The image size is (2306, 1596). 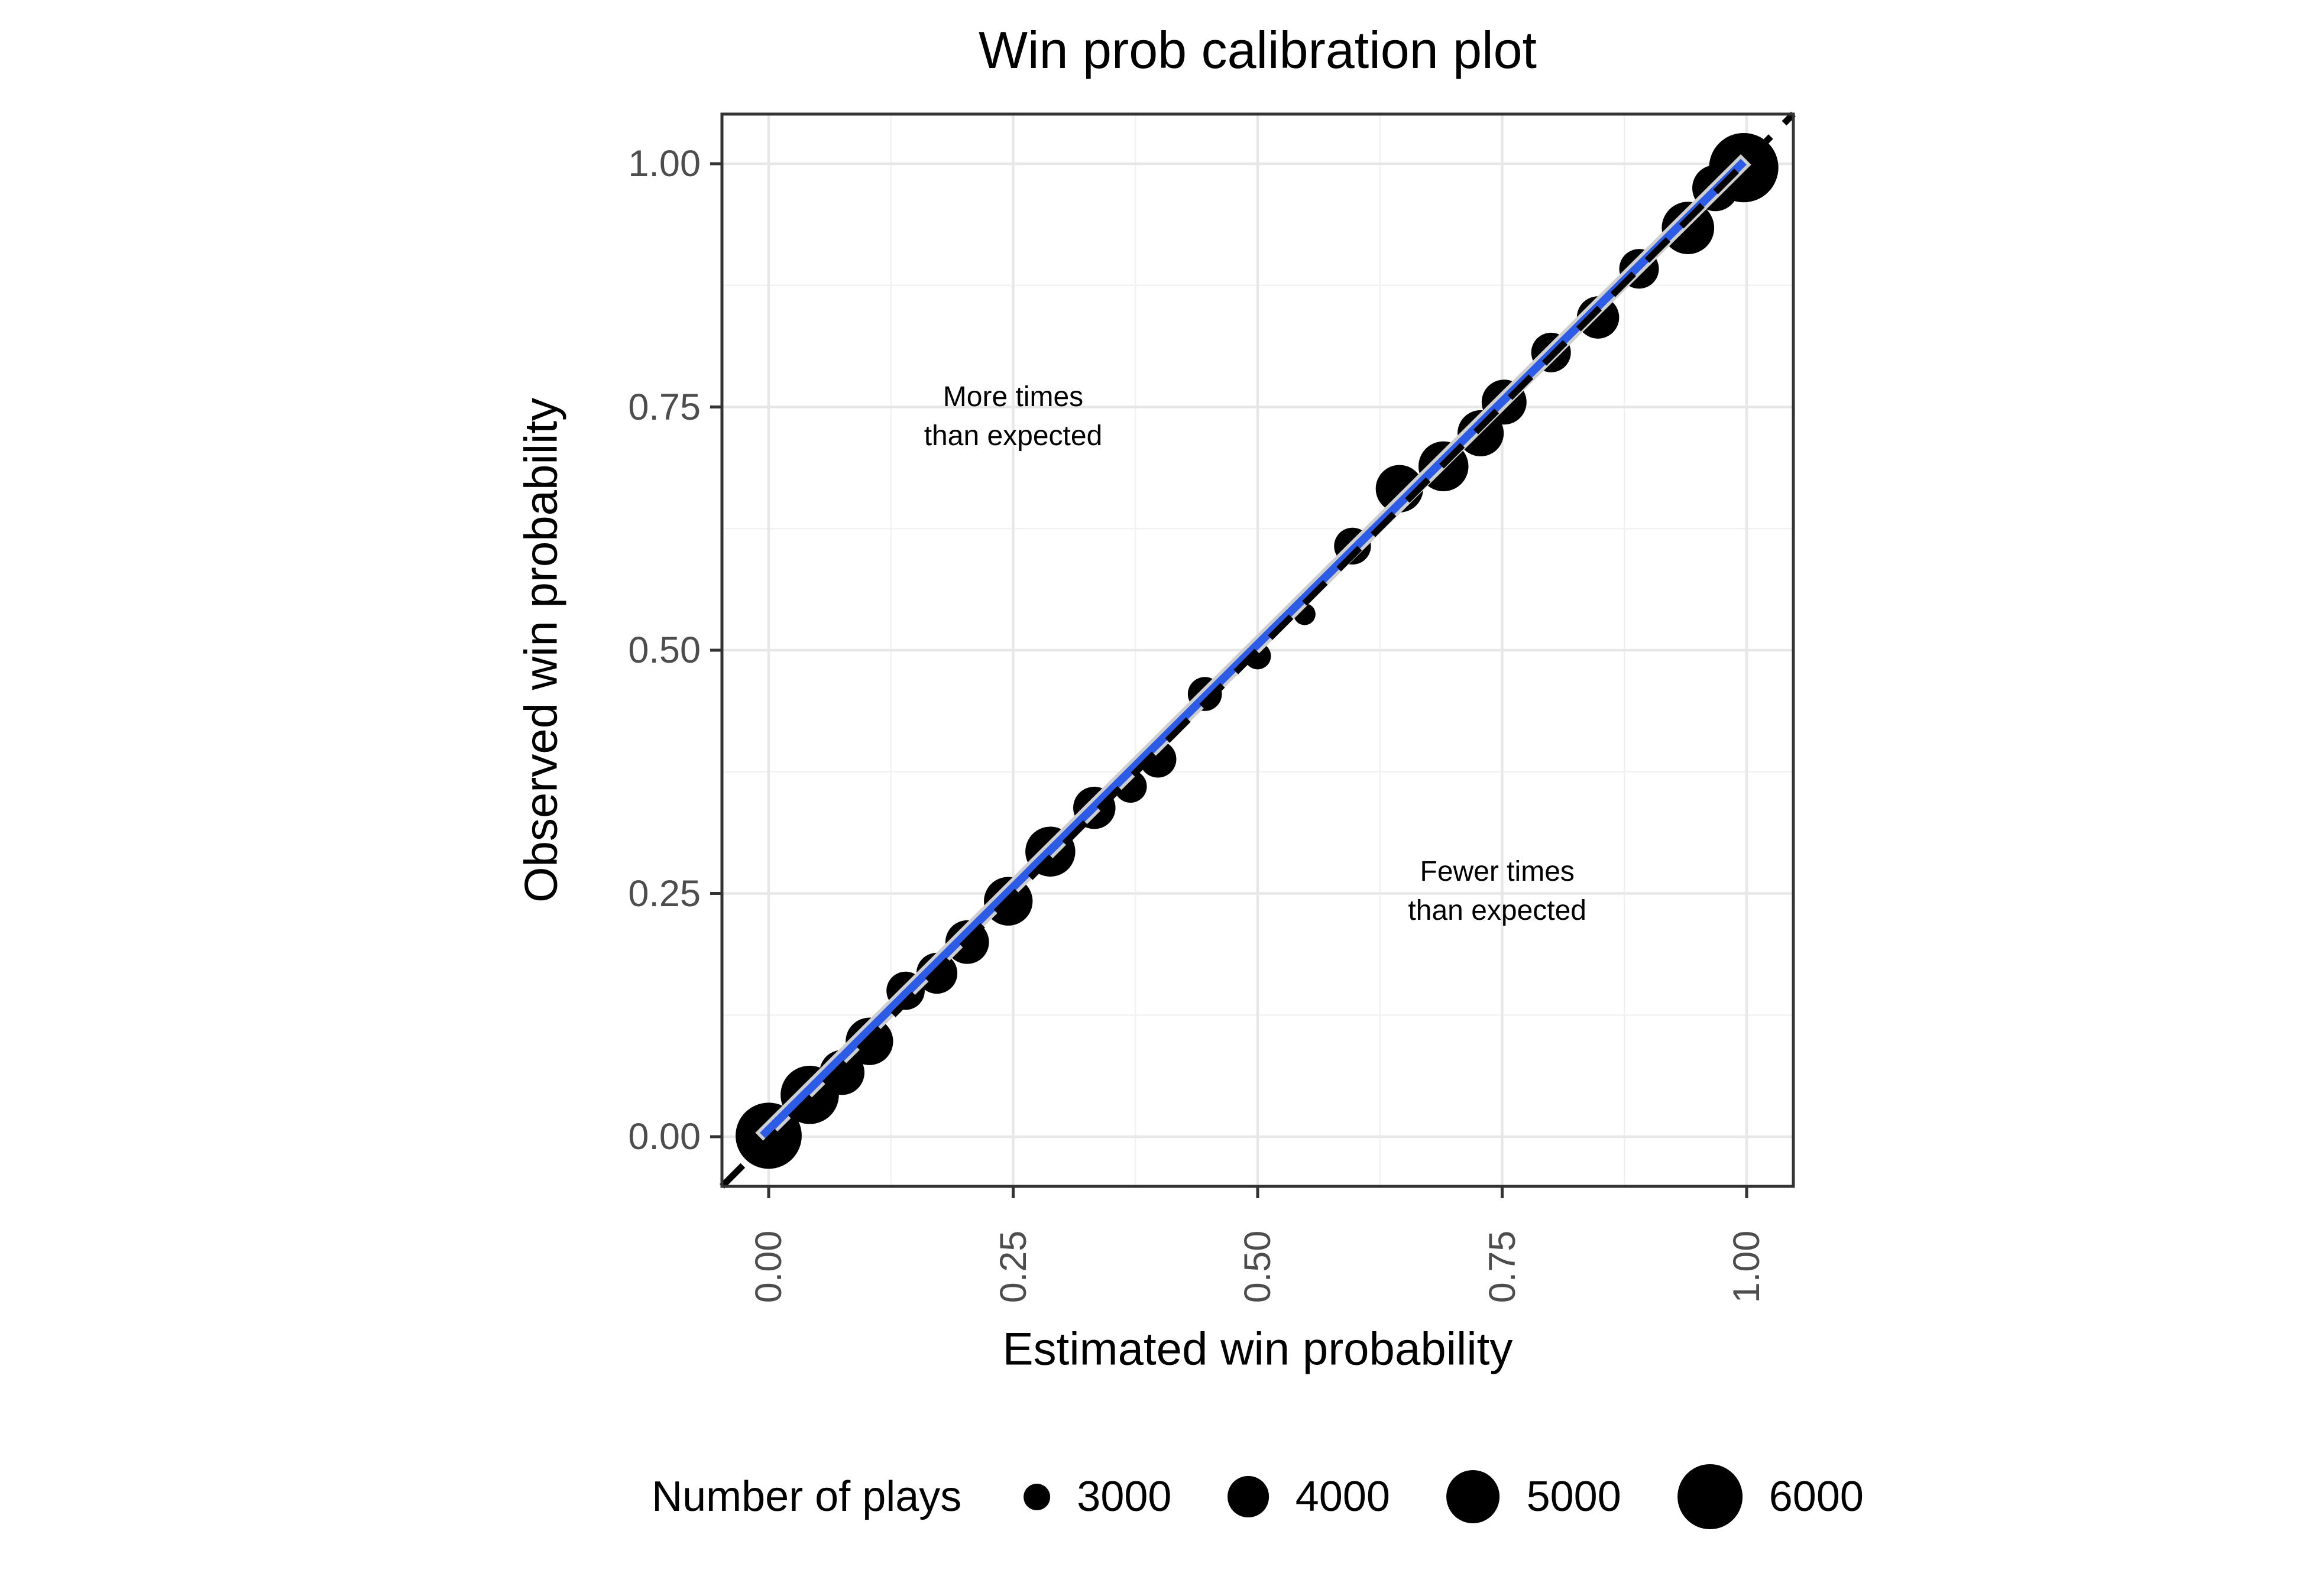 I want to click on x-tick-label-0.25: 0.25, so click(x=1013, y=1266).